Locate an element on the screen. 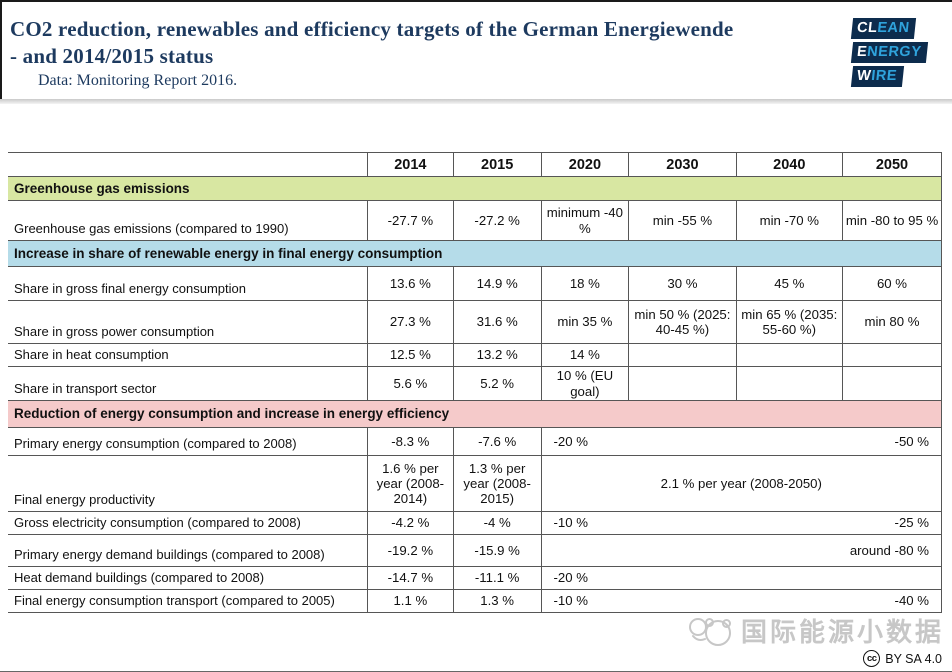 Image resolution: width=952 pixels, height=672 pixels. value-cell: -27.2 % is located at coordinates (497, 220).